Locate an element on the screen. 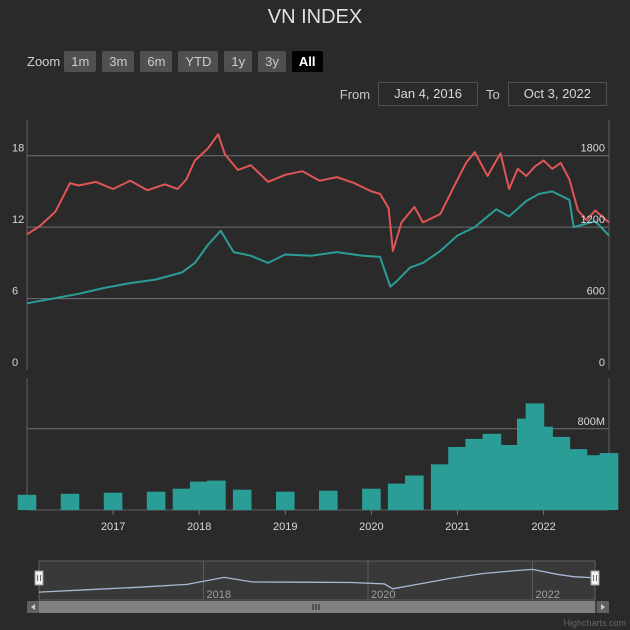 The height and width of the screenshot is (630, 630). zoom-selector: Zoom 1m 3m 6m YTD 1y 3y All is located at coordinates (178, 61).